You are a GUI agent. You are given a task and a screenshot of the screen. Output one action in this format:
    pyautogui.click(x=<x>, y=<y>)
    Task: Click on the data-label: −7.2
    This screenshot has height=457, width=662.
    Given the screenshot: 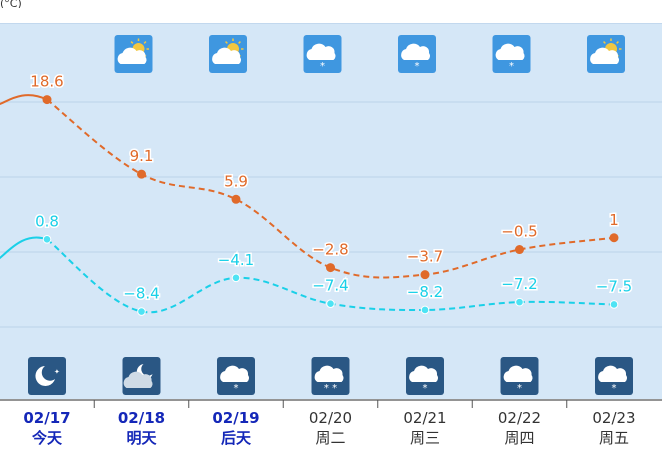 What is the action you would take?
    pyautogui.click(x=519, y=284)
    